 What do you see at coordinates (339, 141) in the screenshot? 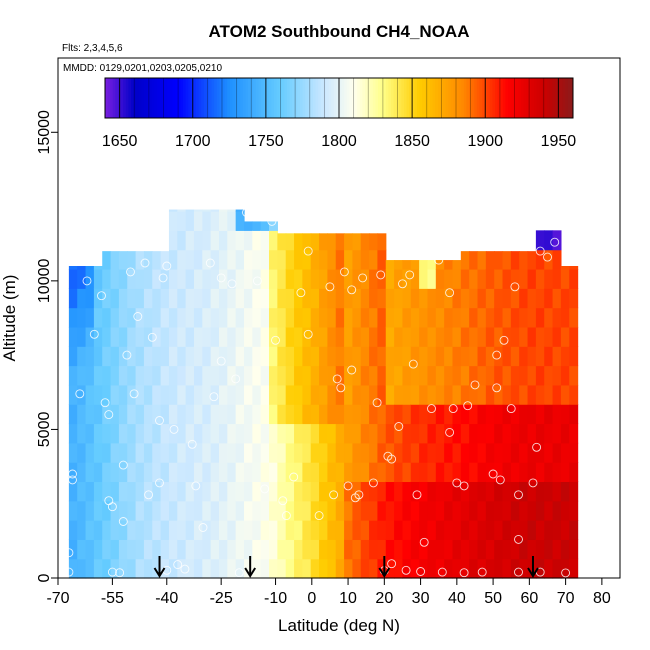
I see `colorbar-tick-label: 1800` at bounding box center [339, 141].